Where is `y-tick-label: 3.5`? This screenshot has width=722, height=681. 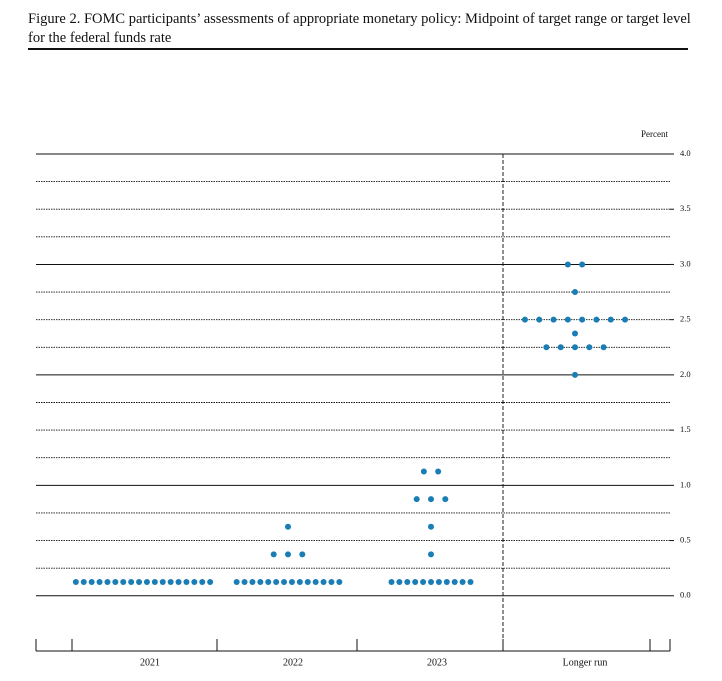
y-tick-label: 3.5 is located at coordinates (685, 208).